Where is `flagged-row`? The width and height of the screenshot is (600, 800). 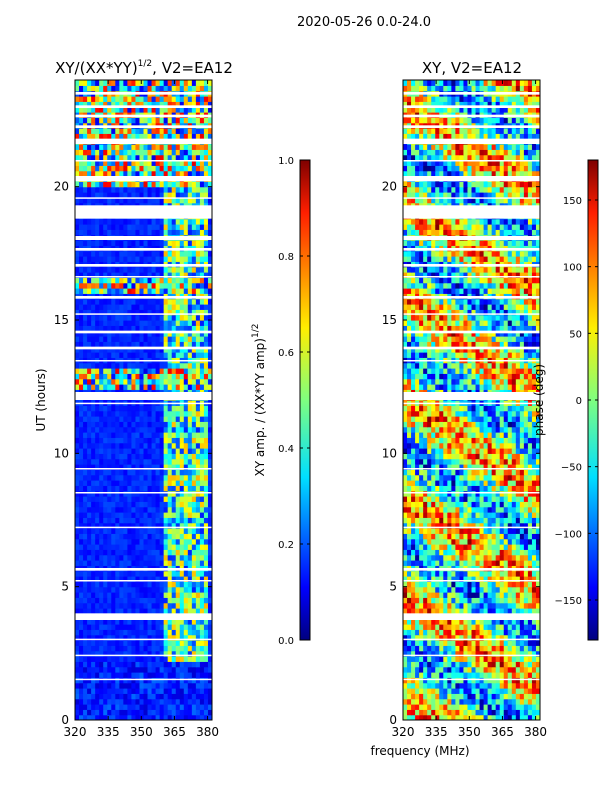
flagged-row is located at coordinates (143, 679).